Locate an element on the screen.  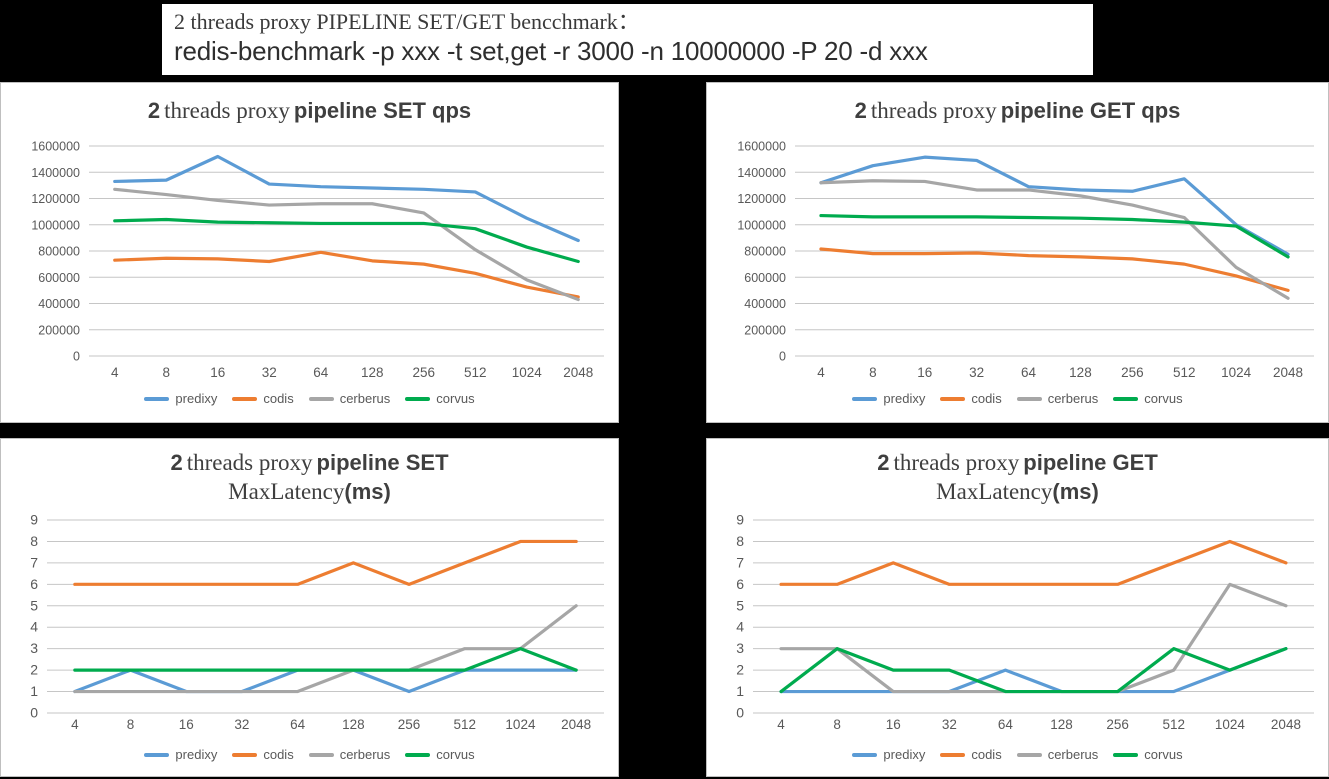
get-maxlatency-line-chart: 0 1 2 3 4 5 6 7 8 9 4 8 16 32 64 128 256 512 1024 2048 is located at coordinates (1025, 622).